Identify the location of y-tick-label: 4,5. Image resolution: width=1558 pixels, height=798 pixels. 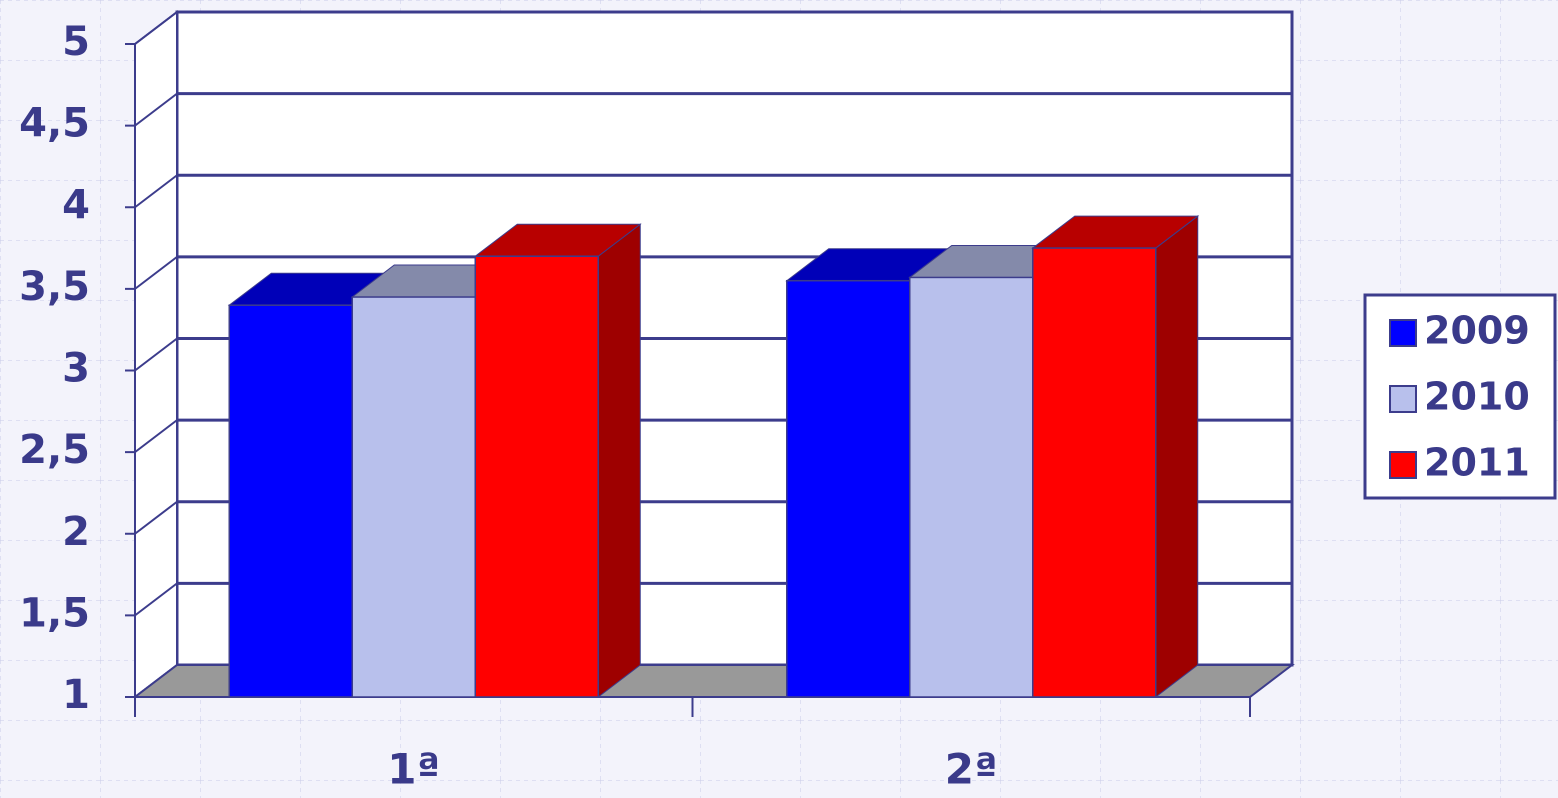
(54, 124).